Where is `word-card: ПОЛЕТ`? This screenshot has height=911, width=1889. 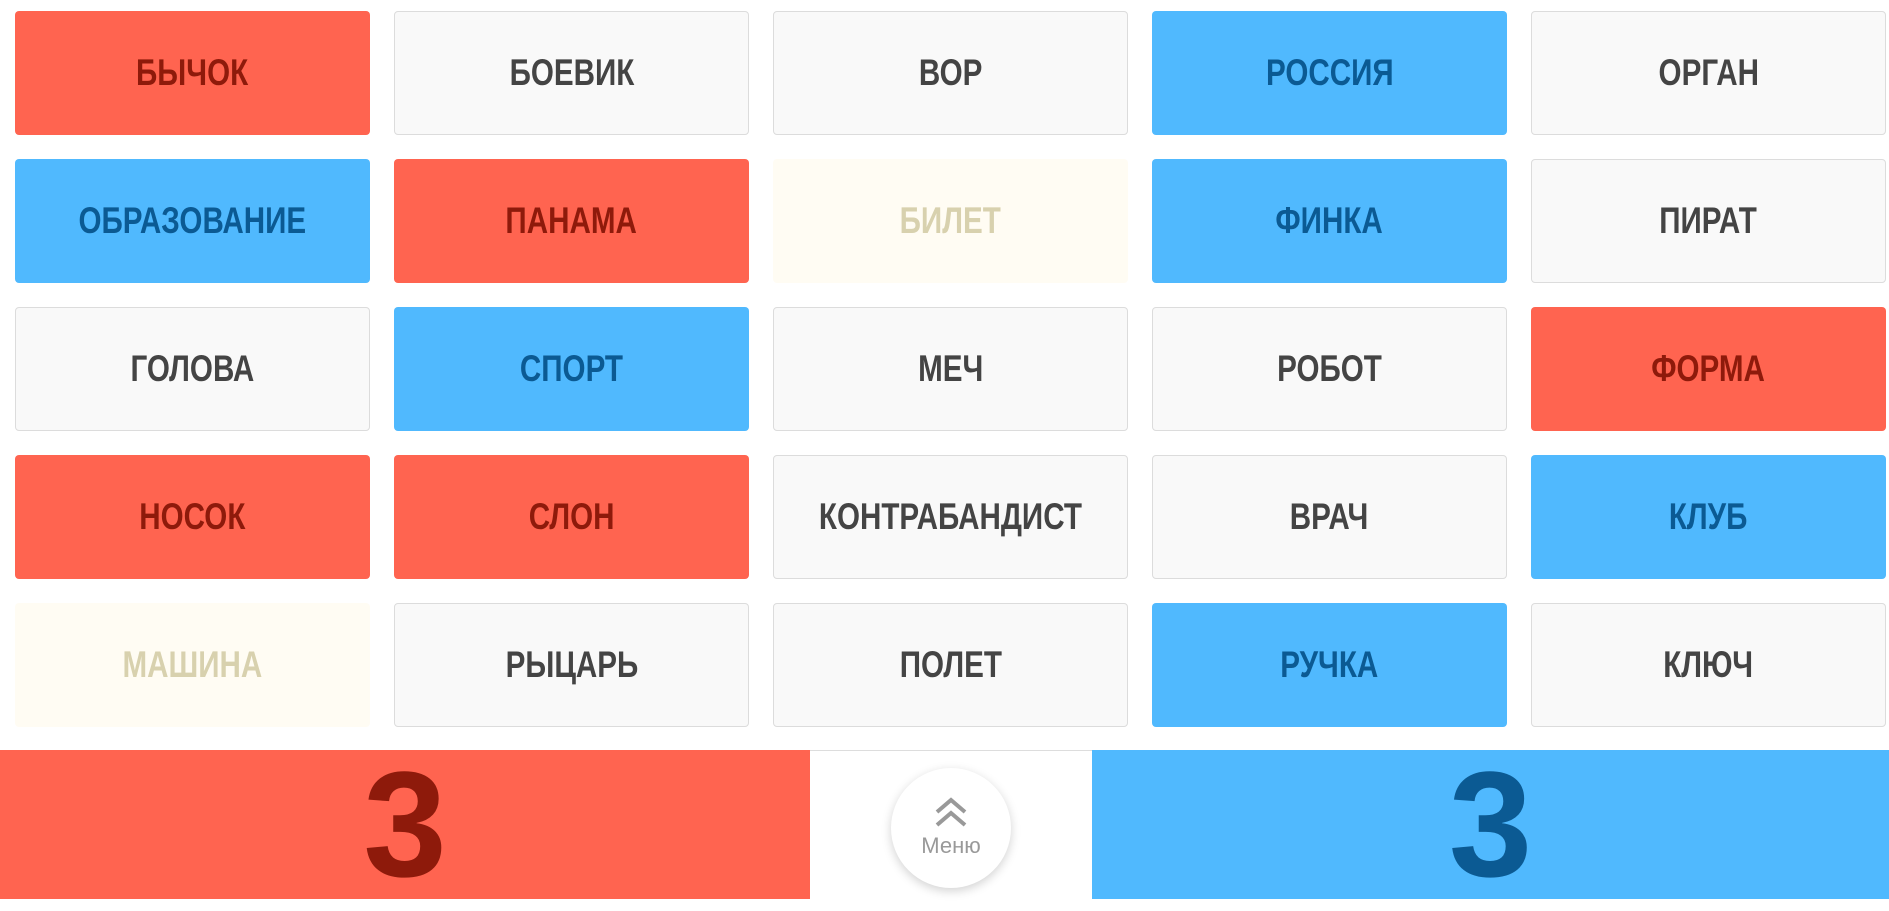 word-card: ПОЛЕТ is located at coordinates (950, 665).